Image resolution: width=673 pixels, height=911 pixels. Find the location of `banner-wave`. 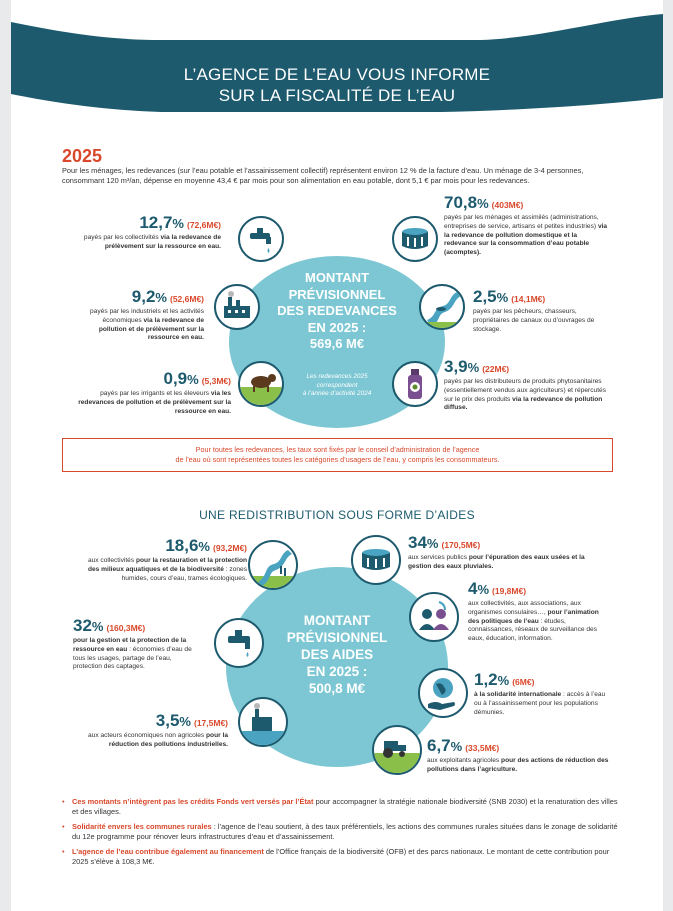

banner-wave is located at coordinates (337, 59).